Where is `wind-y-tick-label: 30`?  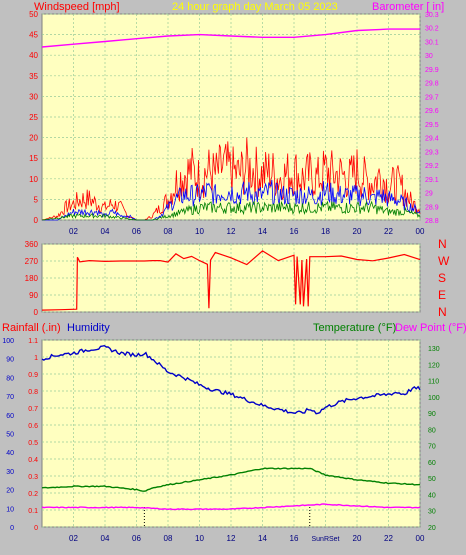
wind-y-tick-label: 30 is located at coordinates (33, 96).